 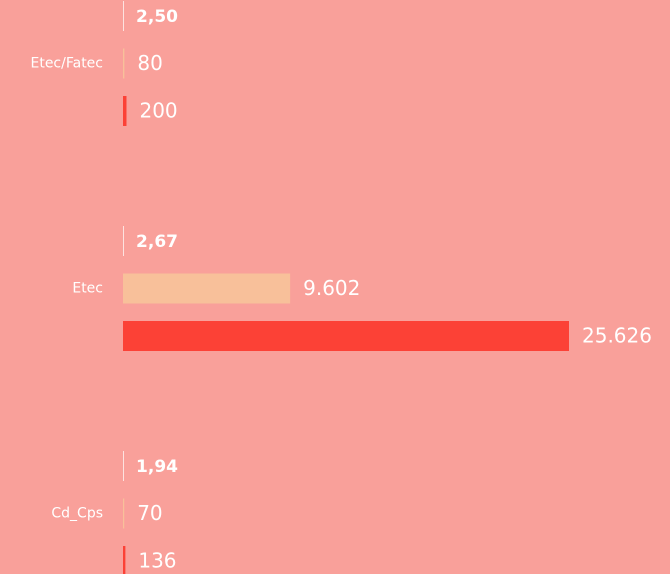 I want to click on value-label: 2,50, so click(x=157, y=17).